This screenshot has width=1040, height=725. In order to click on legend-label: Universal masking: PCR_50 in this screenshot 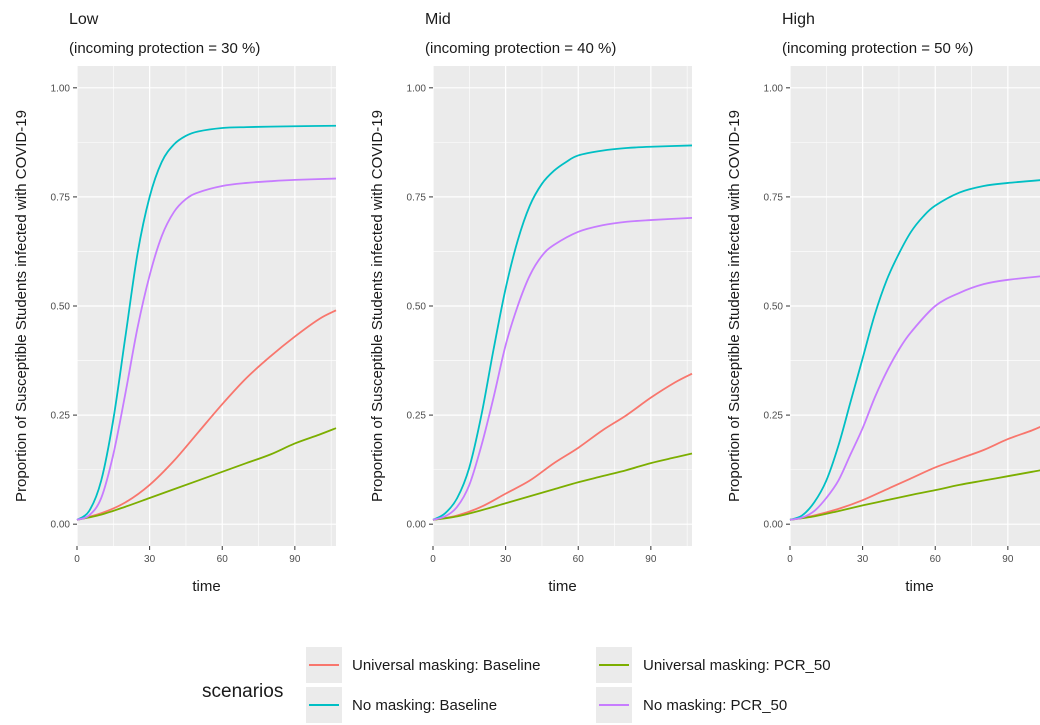, I will do `click(737, 665)`.